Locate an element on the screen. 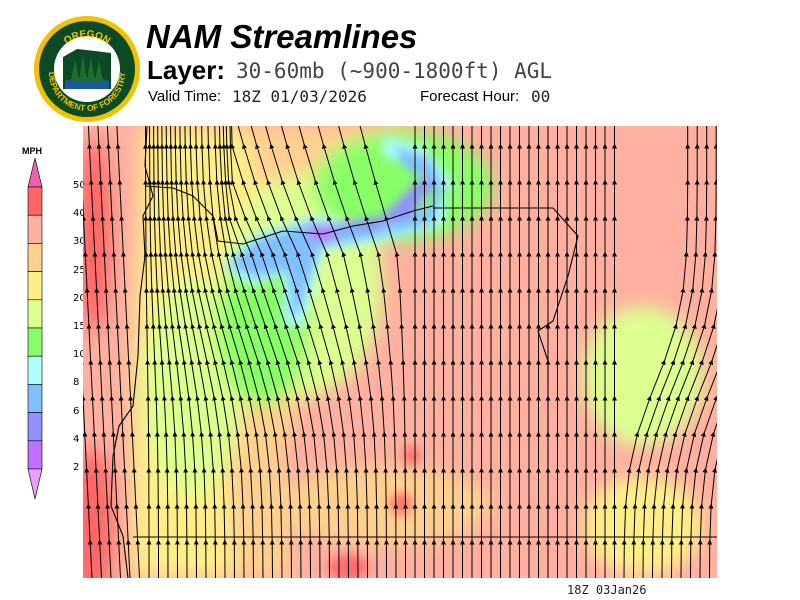 This screenshot has height=600, width=800. legend-units: MPH is located at coordinates (32, 151).